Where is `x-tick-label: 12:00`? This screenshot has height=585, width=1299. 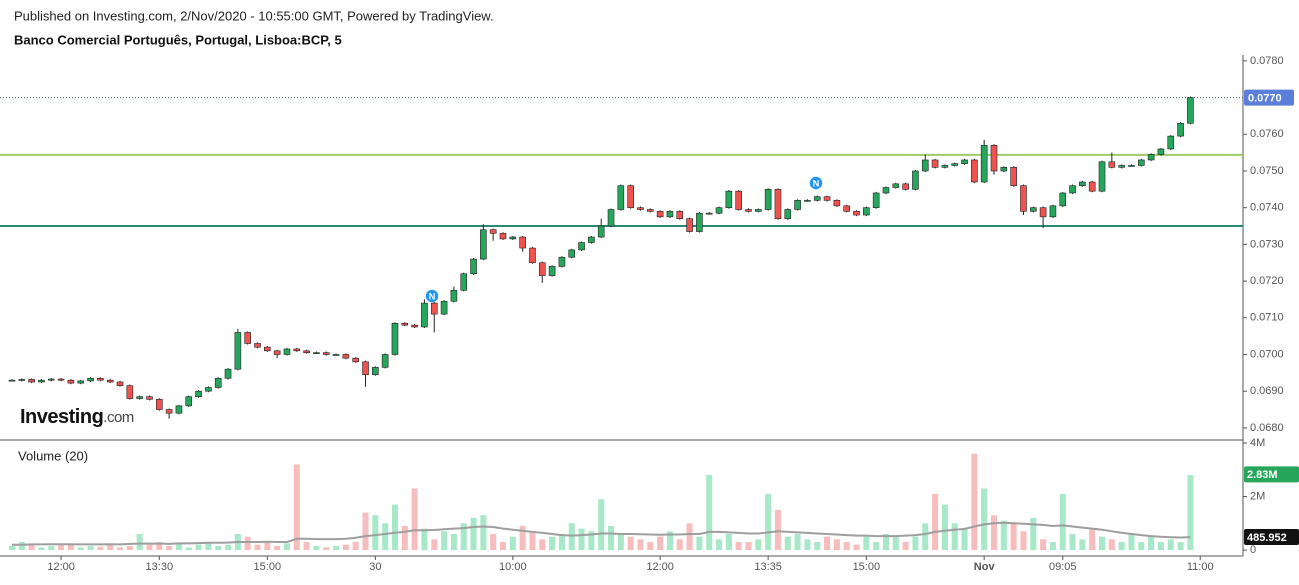 x-tick-label: 12:00 is located at coordinates (660, 567).